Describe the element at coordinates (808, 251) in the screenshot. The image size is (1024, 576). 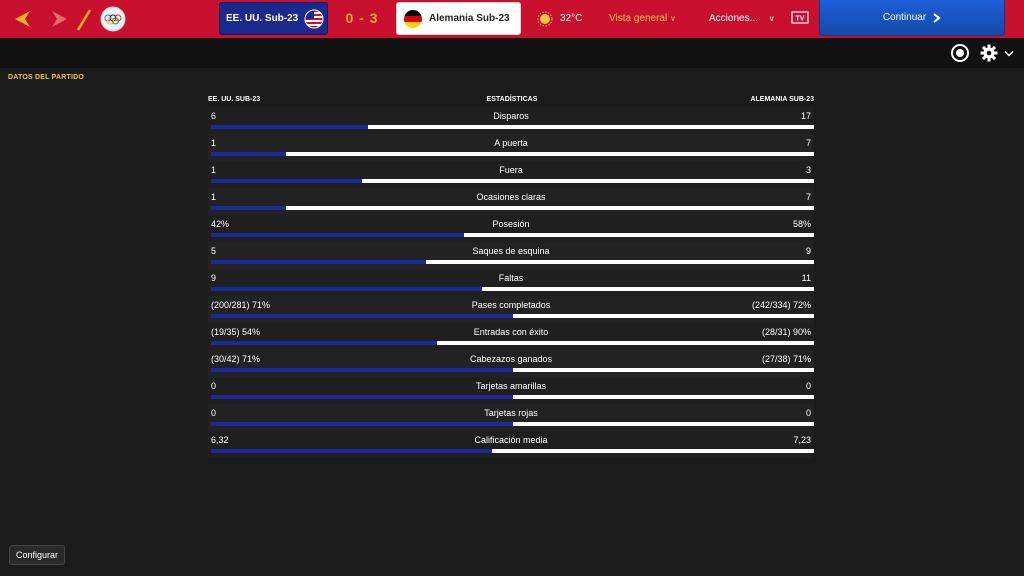
I see `stat-away-value: 9` at that location.